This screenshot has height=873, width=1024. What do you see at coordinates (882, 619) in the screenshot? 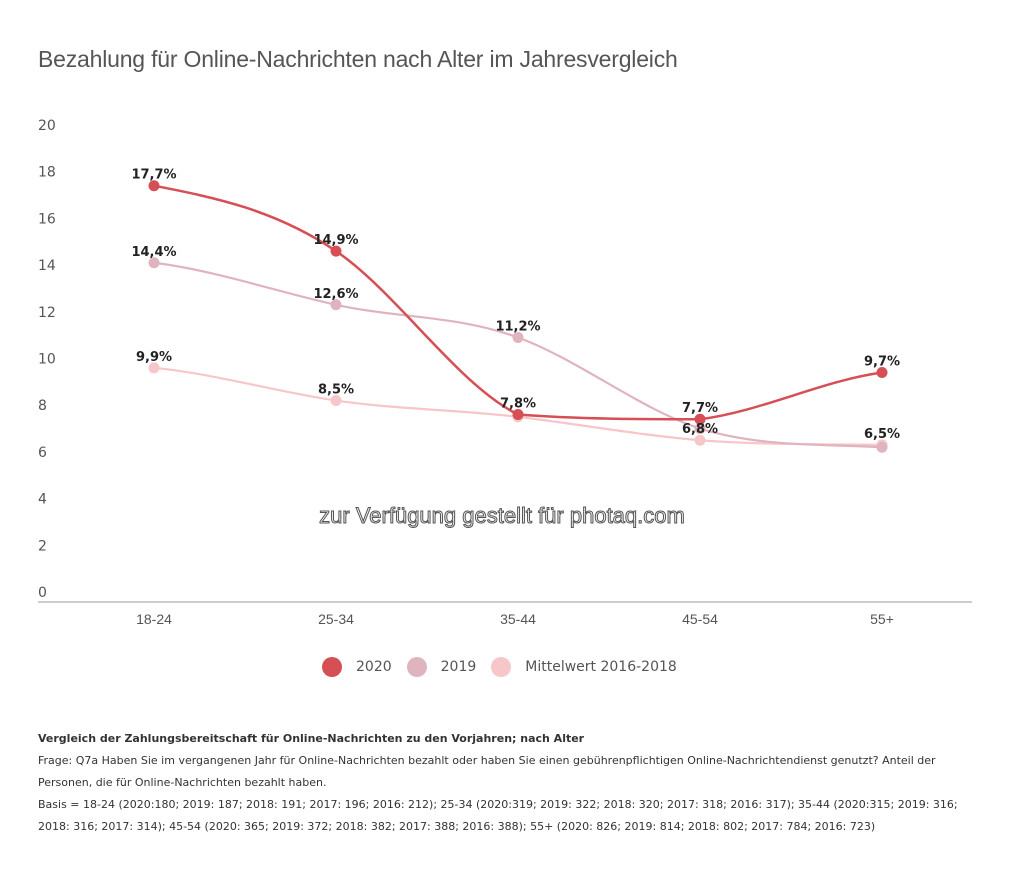
I see `x-tick-label: 55+` at bounding box center [882, 619].